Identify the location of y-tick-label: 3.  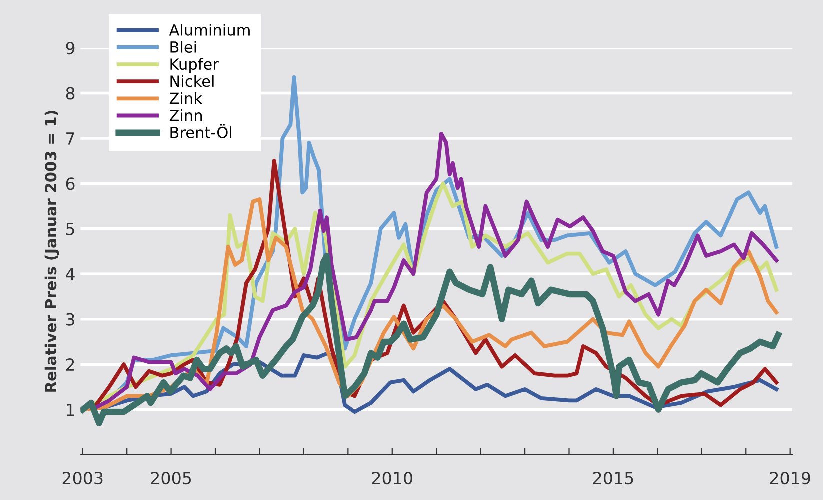
(70, 319).